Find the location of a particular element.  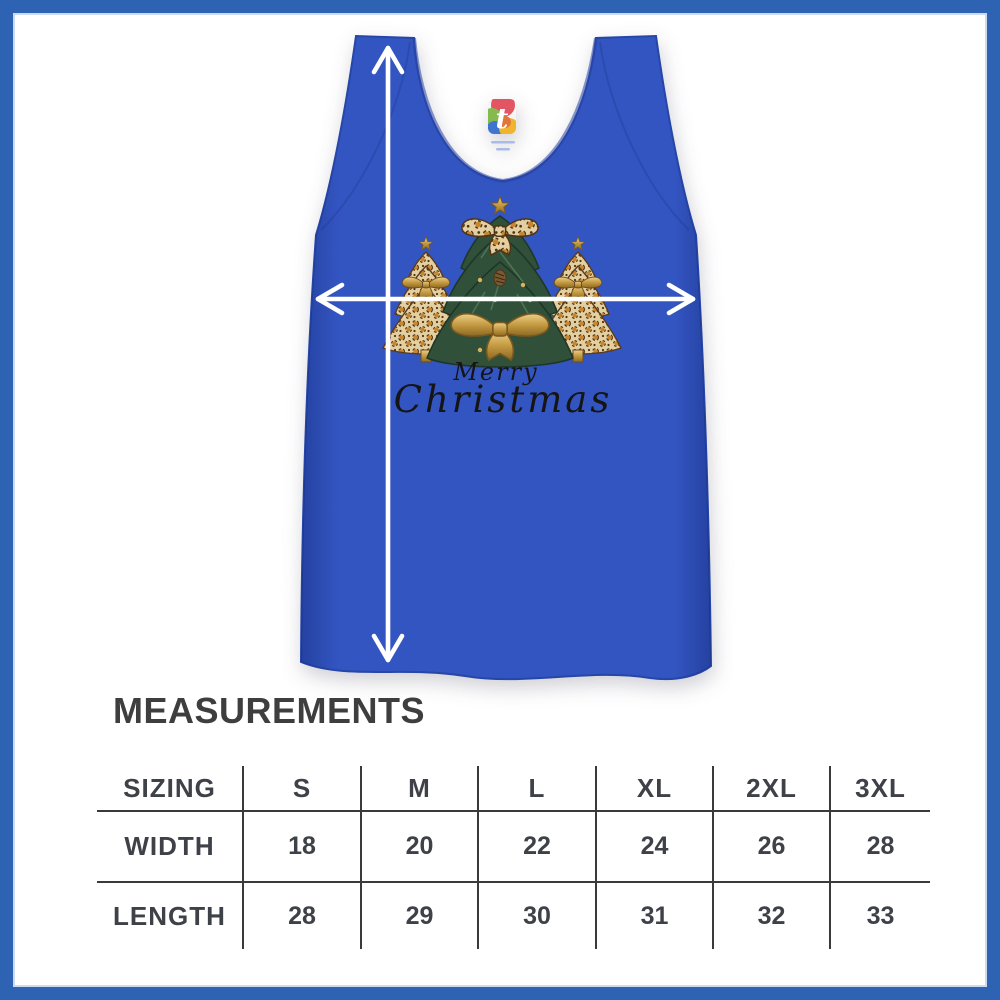

width-value-m: 20 is located at coordinates (418, 847).